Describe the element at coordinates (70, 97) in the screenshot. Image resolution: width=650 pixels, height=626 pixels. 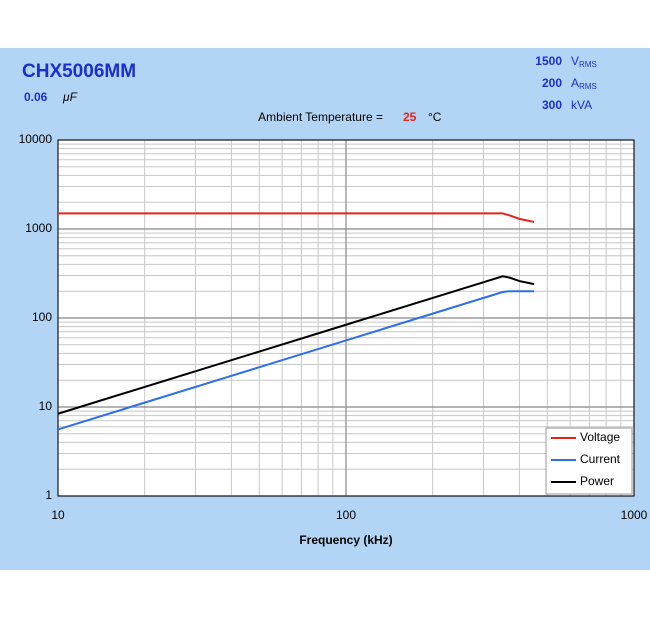
I see `capacitance-unit: μF` at that location.